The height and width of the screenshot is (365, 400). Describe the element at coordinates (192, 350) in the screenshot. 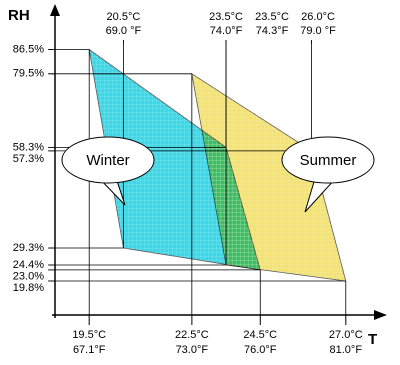

I see `x-tick-label-f: 73.0°F` at that location.